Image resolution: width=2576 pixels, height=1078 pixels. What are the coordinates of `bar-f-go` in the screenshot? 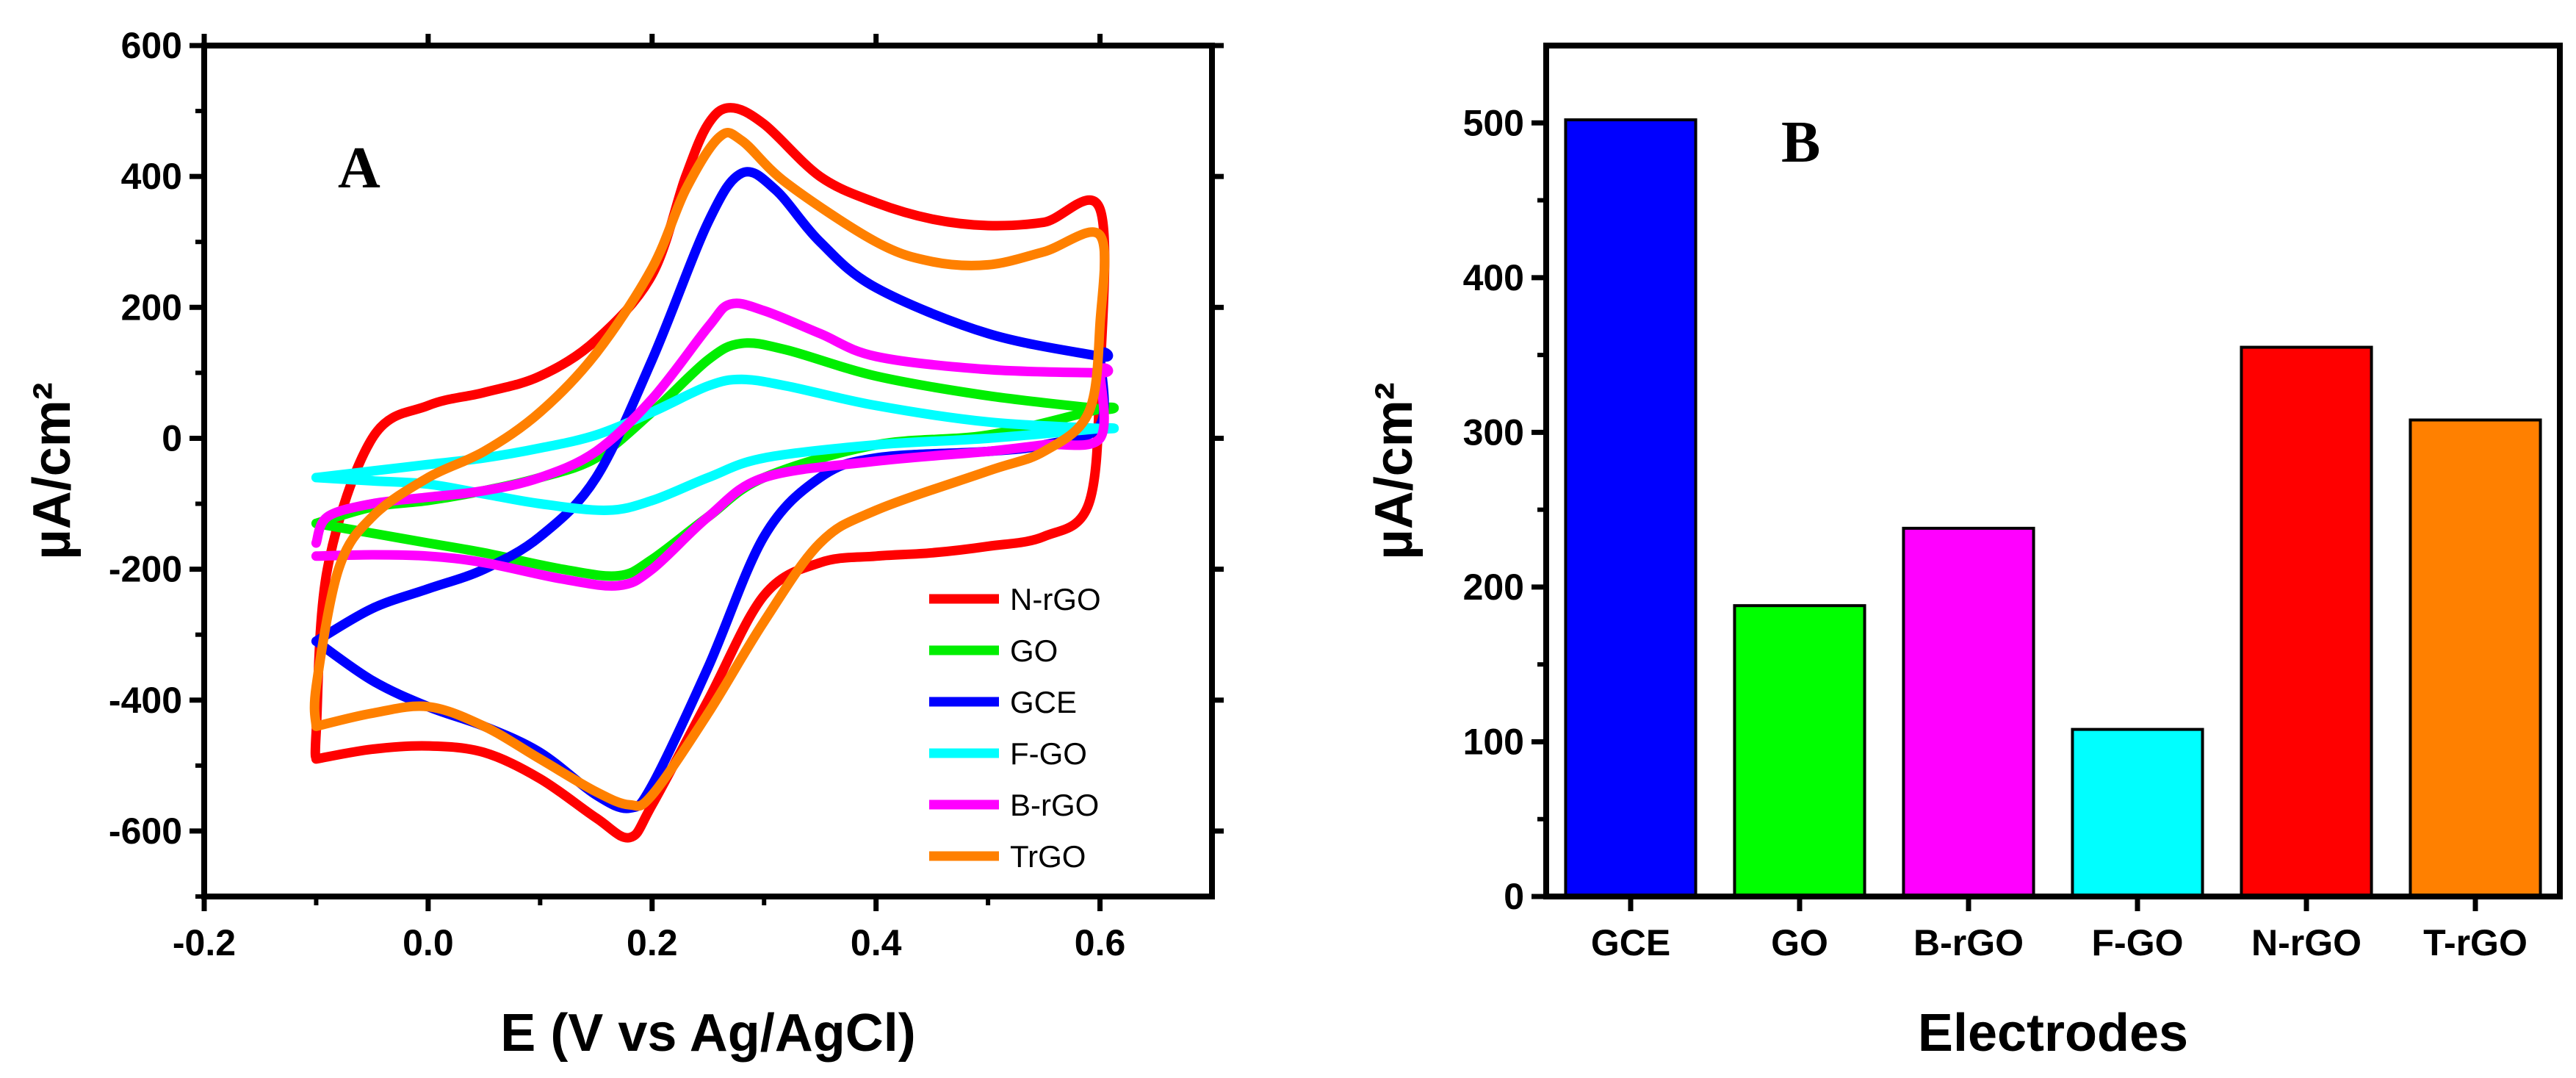 It's located at (2137, 812).